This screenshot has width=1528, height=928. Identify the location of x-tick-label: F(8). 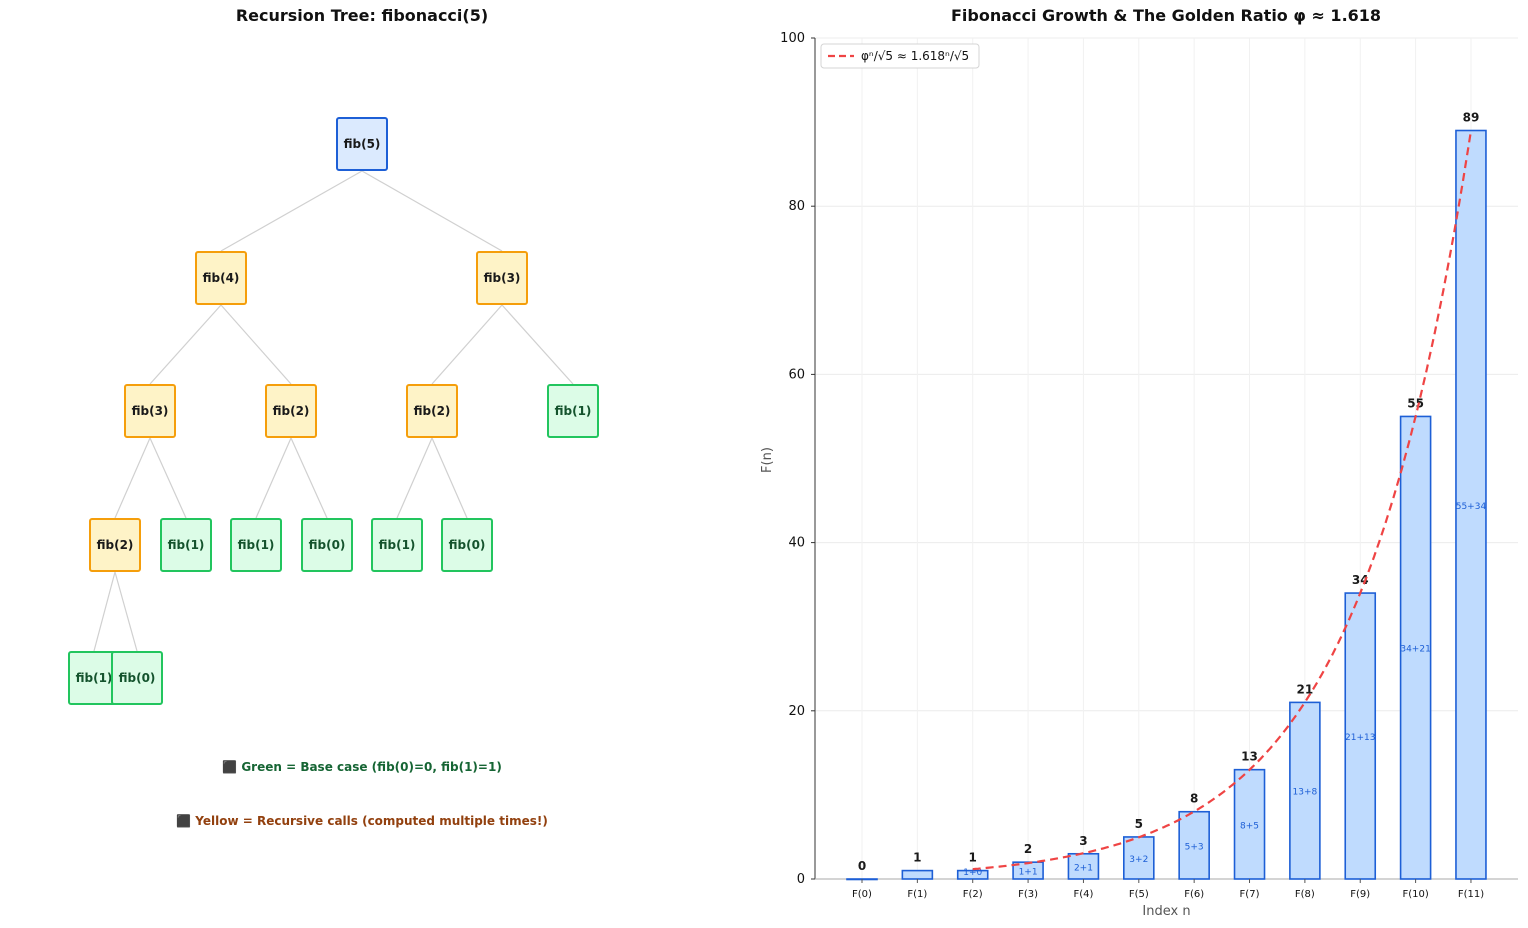
(1305, 894).